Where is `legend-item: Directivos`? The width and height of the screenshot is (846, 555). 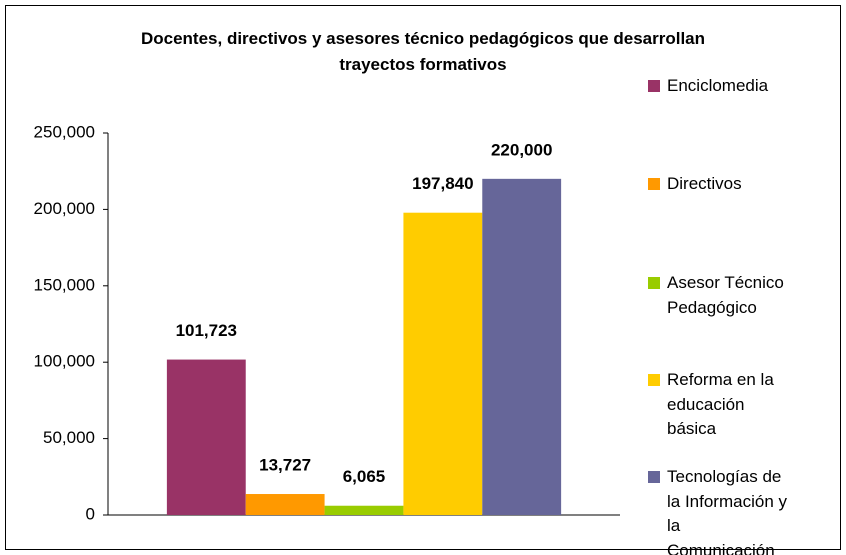 legend-item: Directivos is located at coordinates (738, 184).